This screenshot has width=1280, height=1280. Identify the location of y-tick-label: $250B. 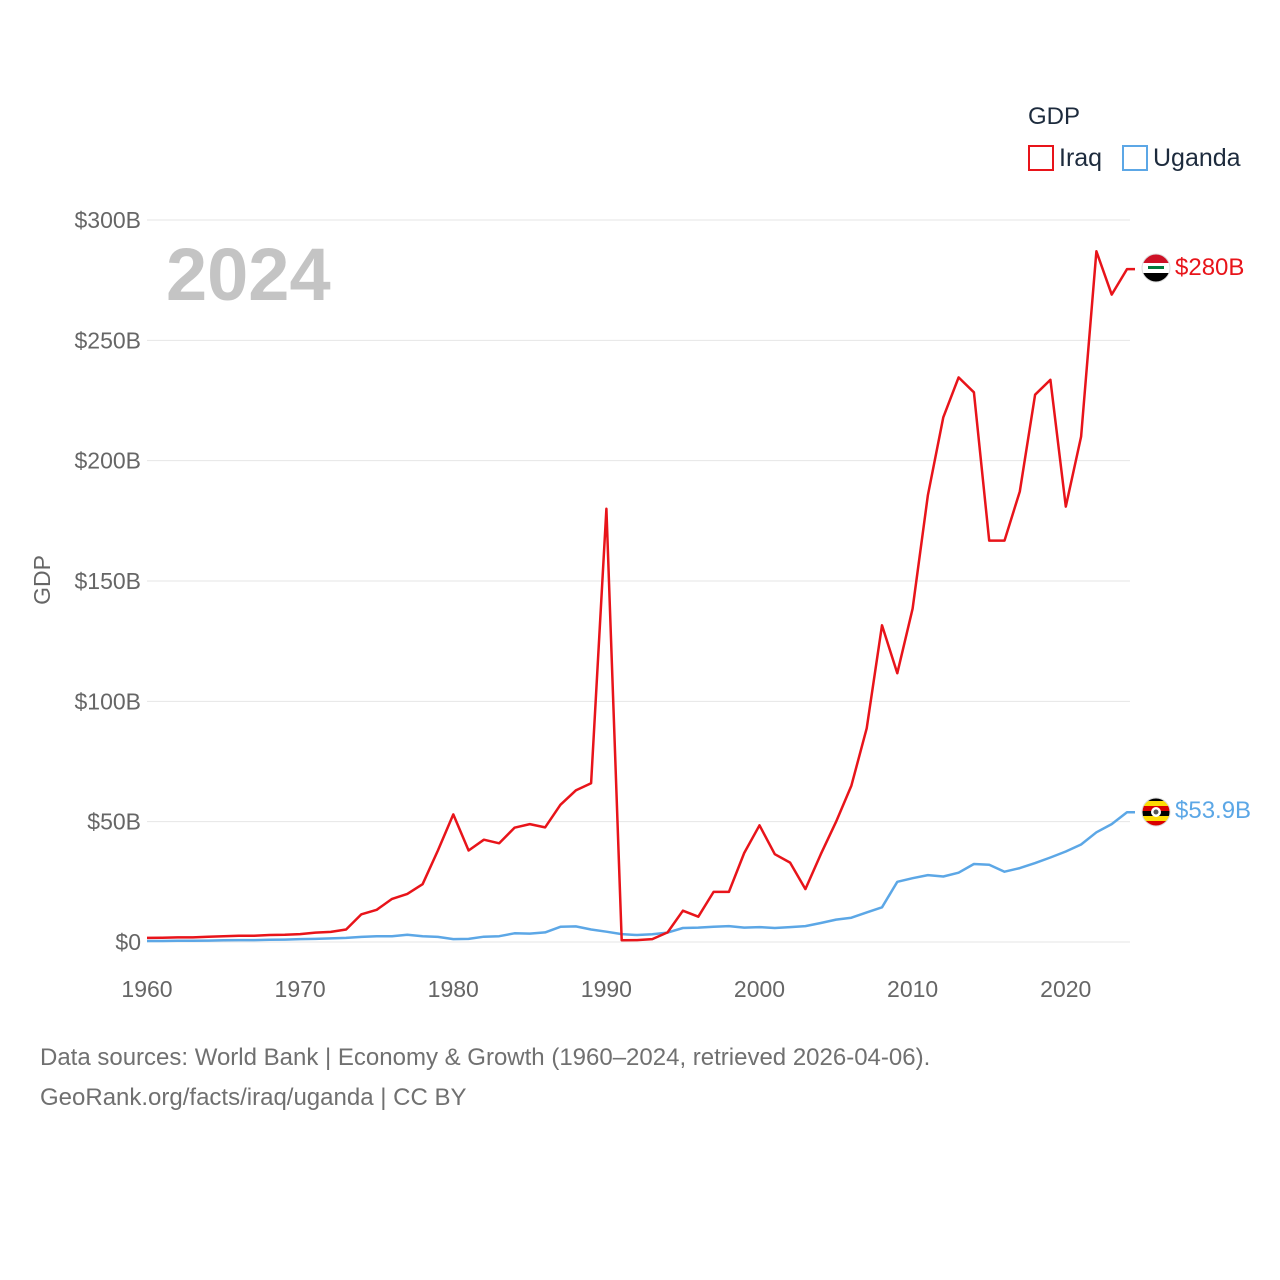
(107, 340).